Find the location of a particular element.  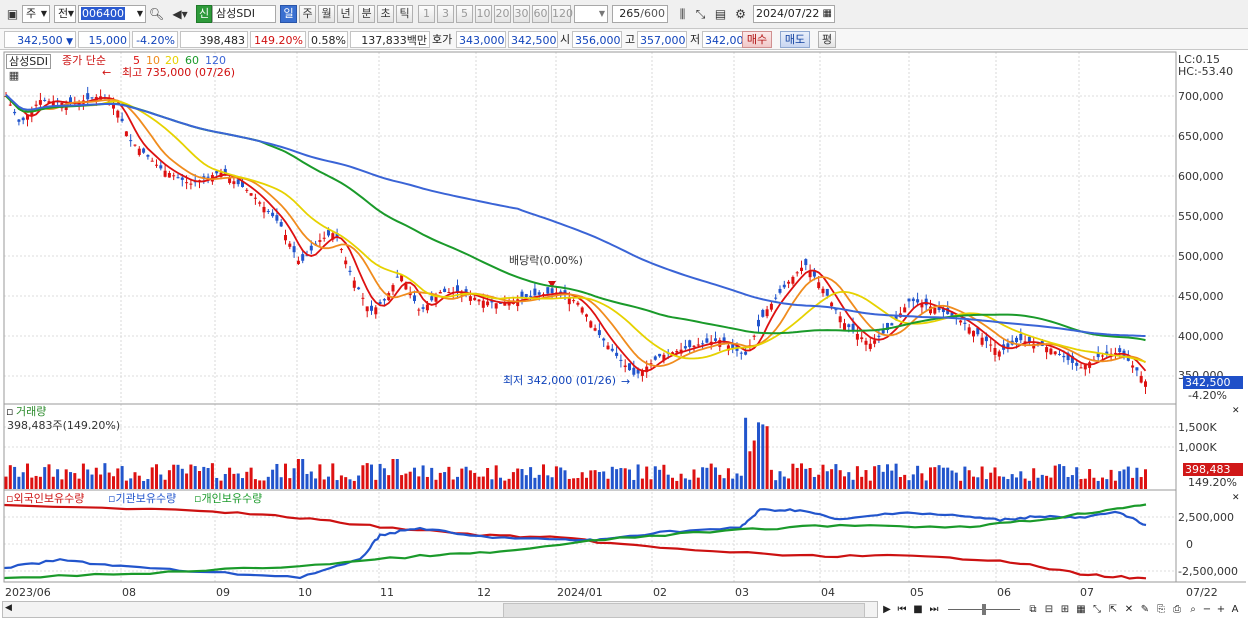

period-second: 초 is located at coordinates (385, 14).